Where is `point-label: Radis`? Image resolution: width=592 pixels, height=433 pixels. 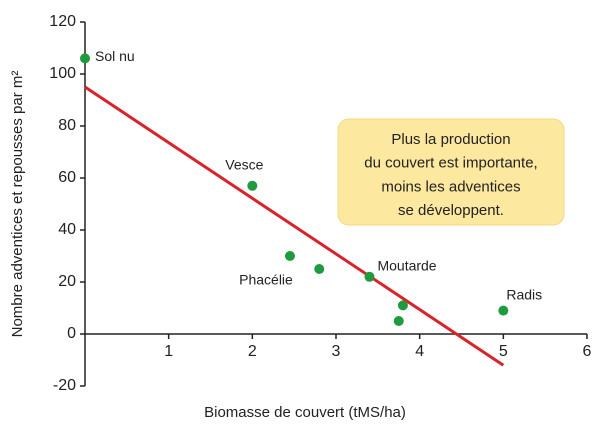 point-label: Radis is located at coordinates (524, 294).